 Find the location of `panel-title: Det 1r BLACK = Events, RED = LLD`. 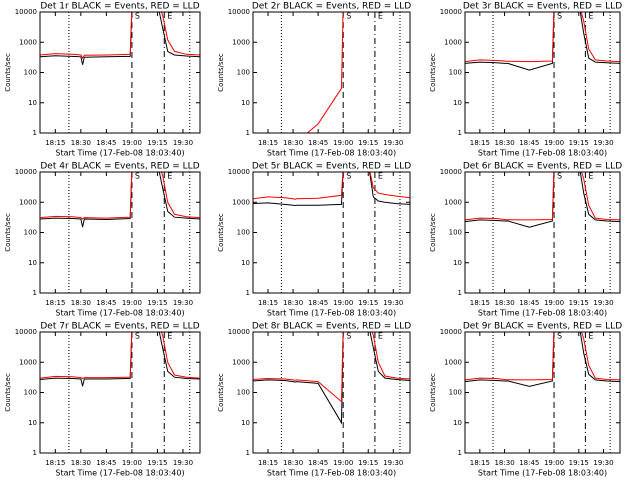

panel-title: Det 1r BLACK = Events, RED = LLD is located at coordinates (119, 7).